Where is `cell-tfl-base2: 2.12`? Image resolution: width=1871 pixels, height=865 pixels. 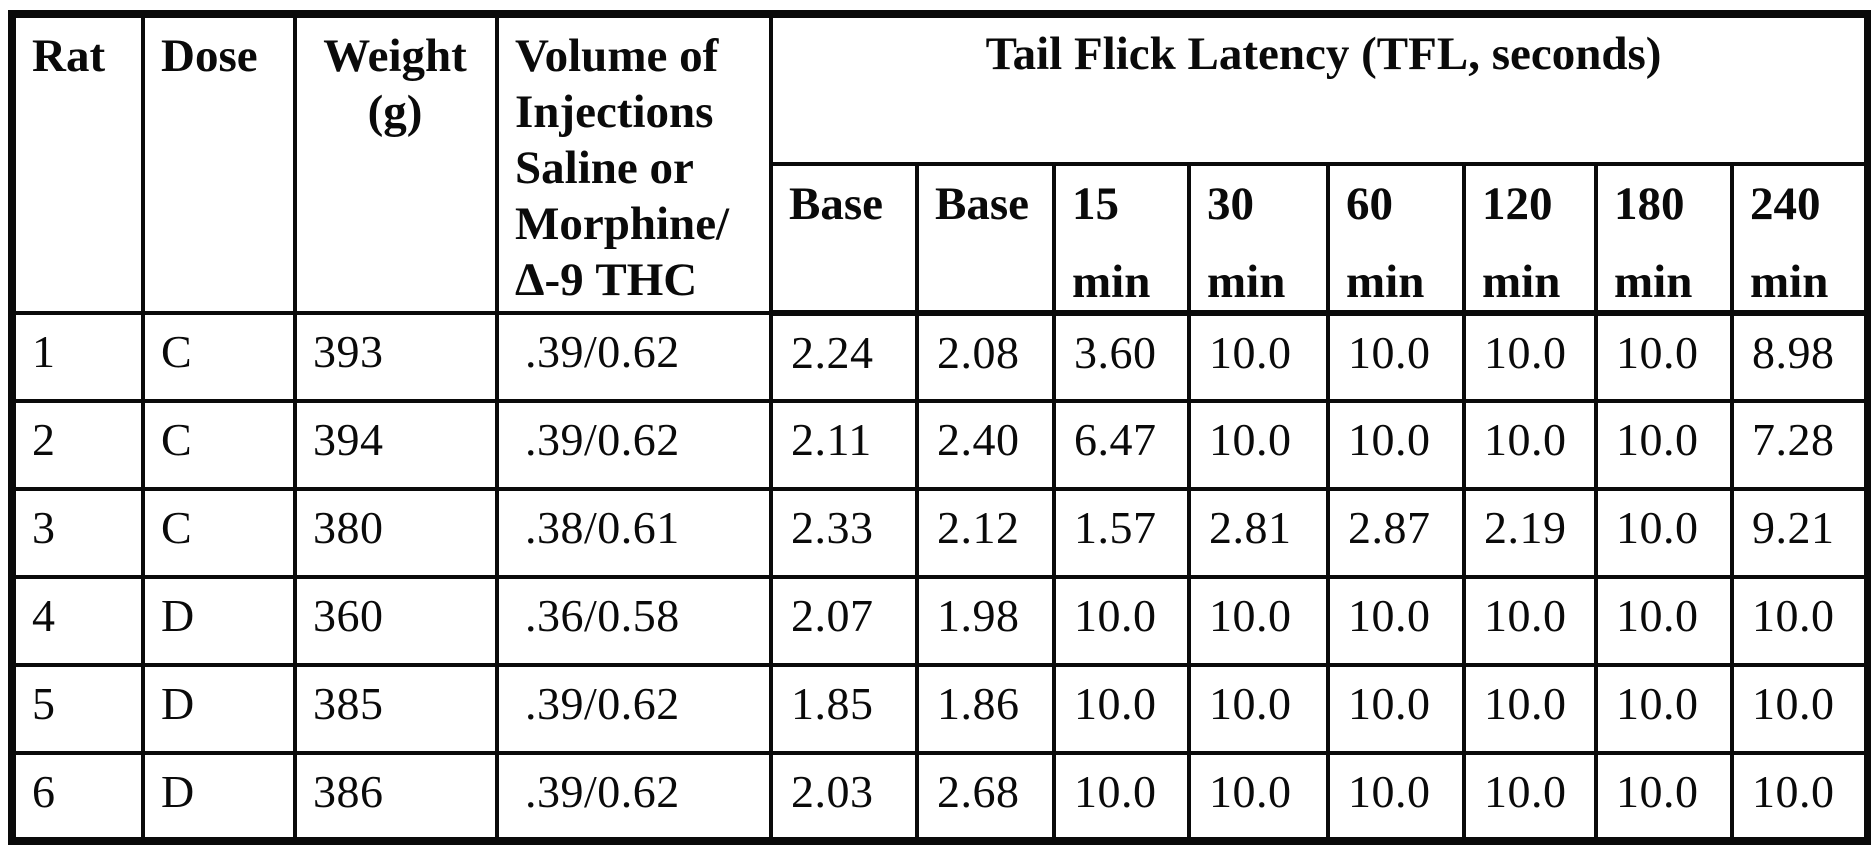 cell-tfl-base2: 2.12 is located at coordinates (985, 533).